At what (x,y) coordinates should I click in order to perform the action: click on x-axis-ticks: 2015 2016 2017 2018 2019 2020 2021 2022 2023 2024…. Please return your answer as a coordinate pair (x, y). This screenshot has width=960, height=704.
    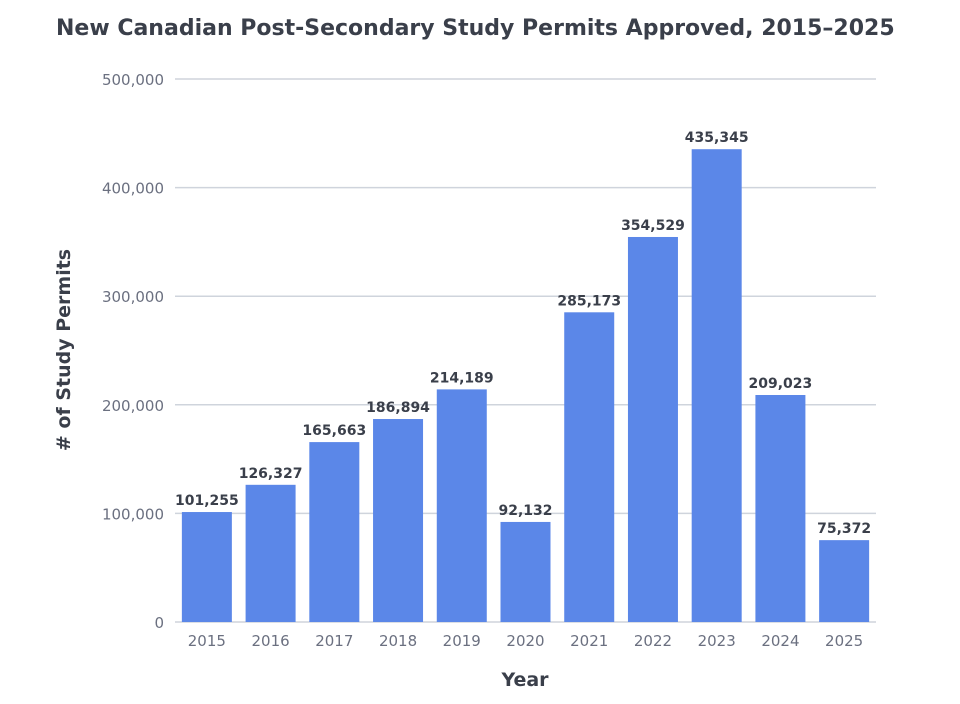
    Looking at the image, I should click on (525, 641).